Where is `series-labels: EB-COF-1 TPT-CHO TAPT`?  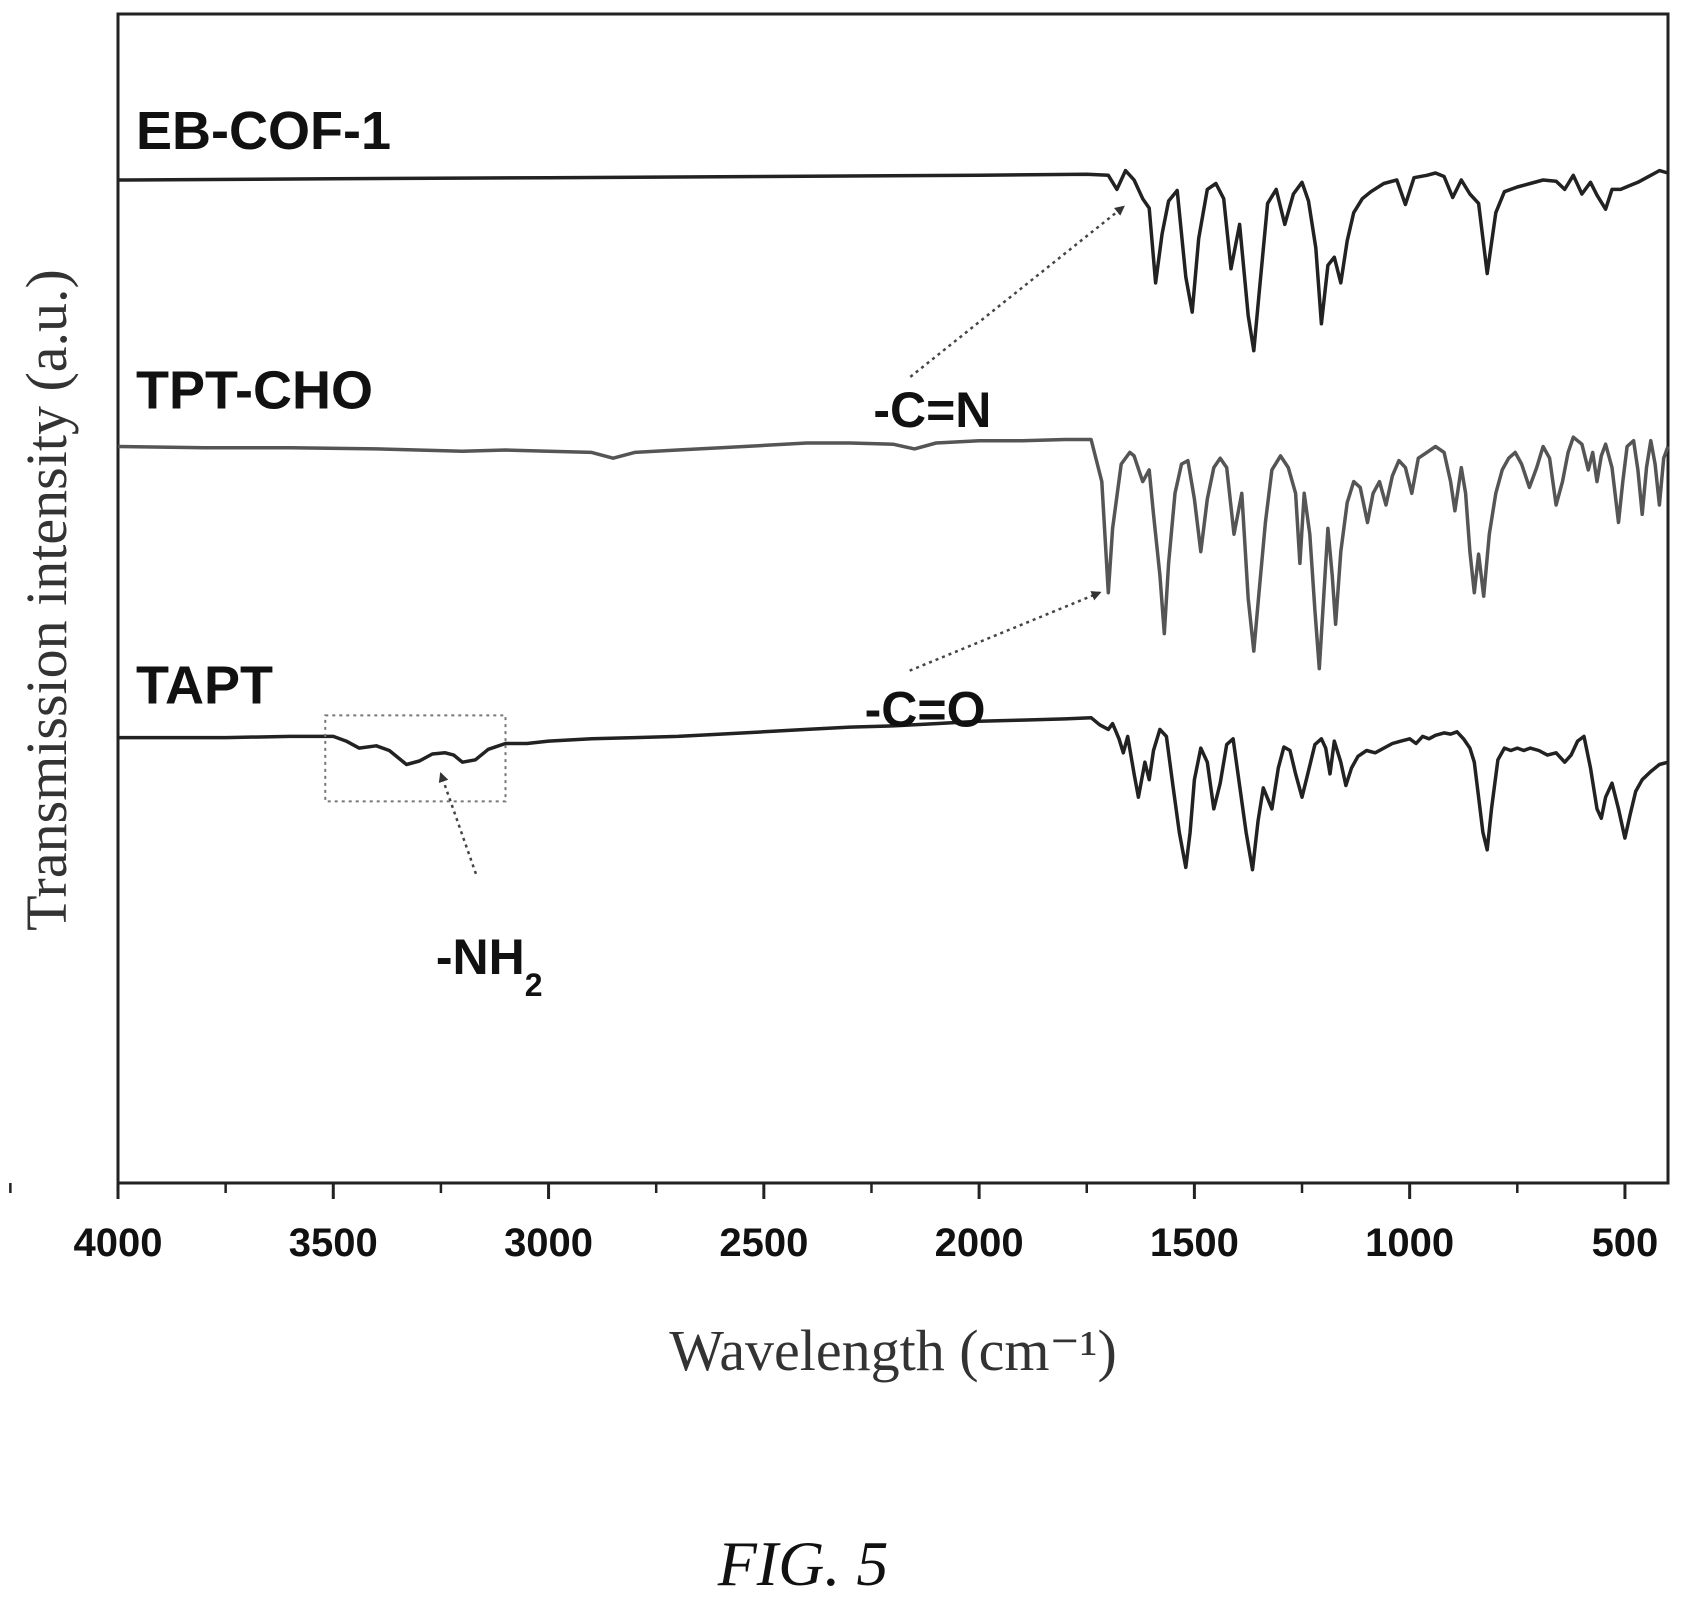 series-labels: EB-COF-1 TPT-CHO TAPT is located at coordinates (263, 408).